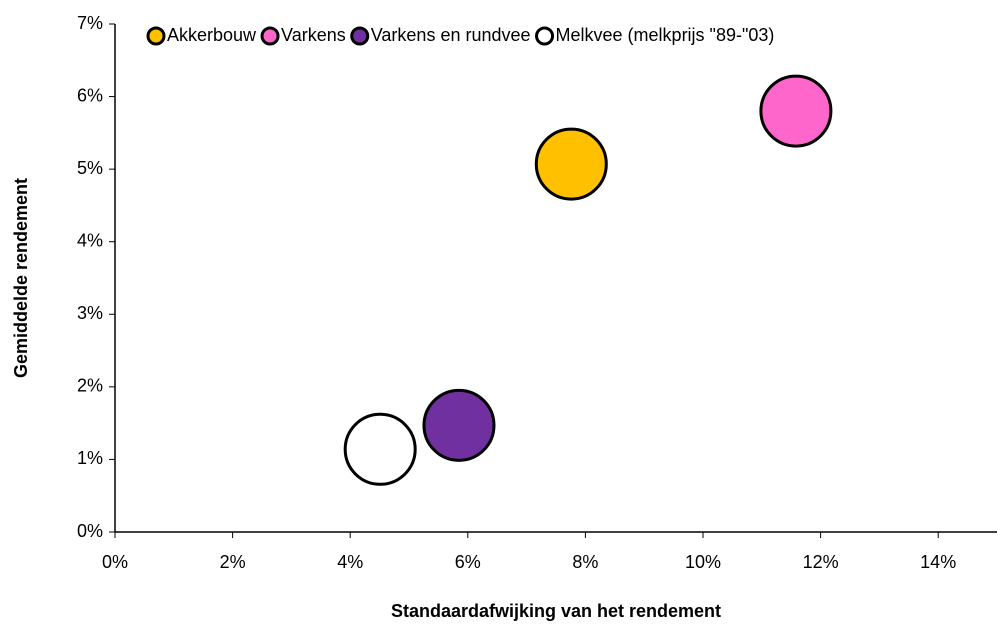 This screenshot has height=639, width=1000. I want to click on x-tick-label: 12%, so click(821, 562).